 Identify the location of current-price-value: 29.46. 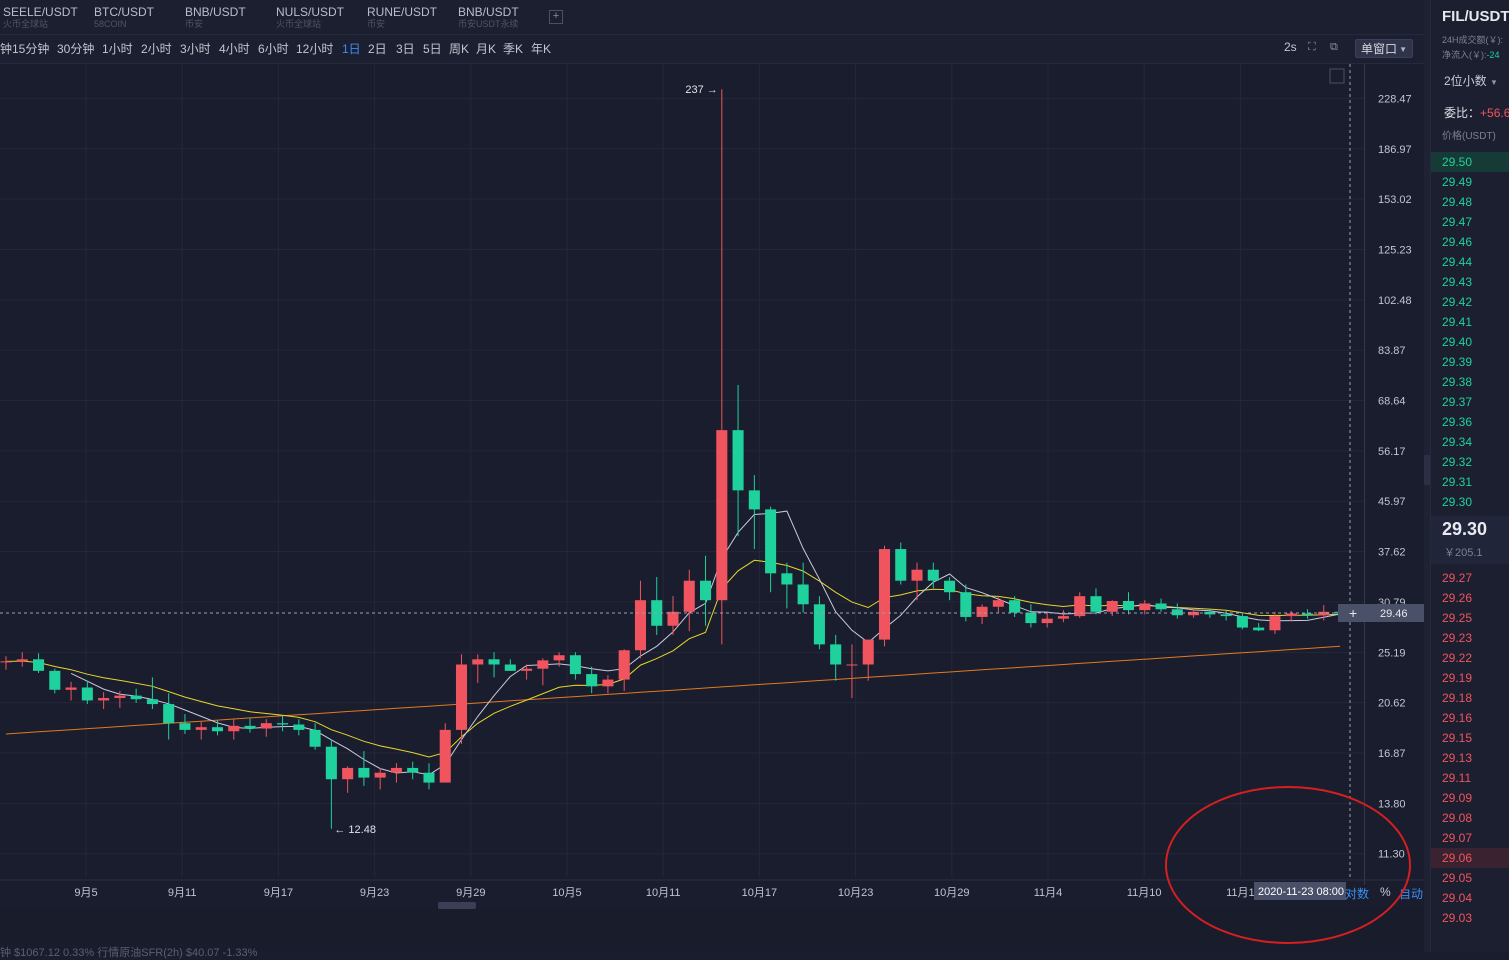
(1394, 614).